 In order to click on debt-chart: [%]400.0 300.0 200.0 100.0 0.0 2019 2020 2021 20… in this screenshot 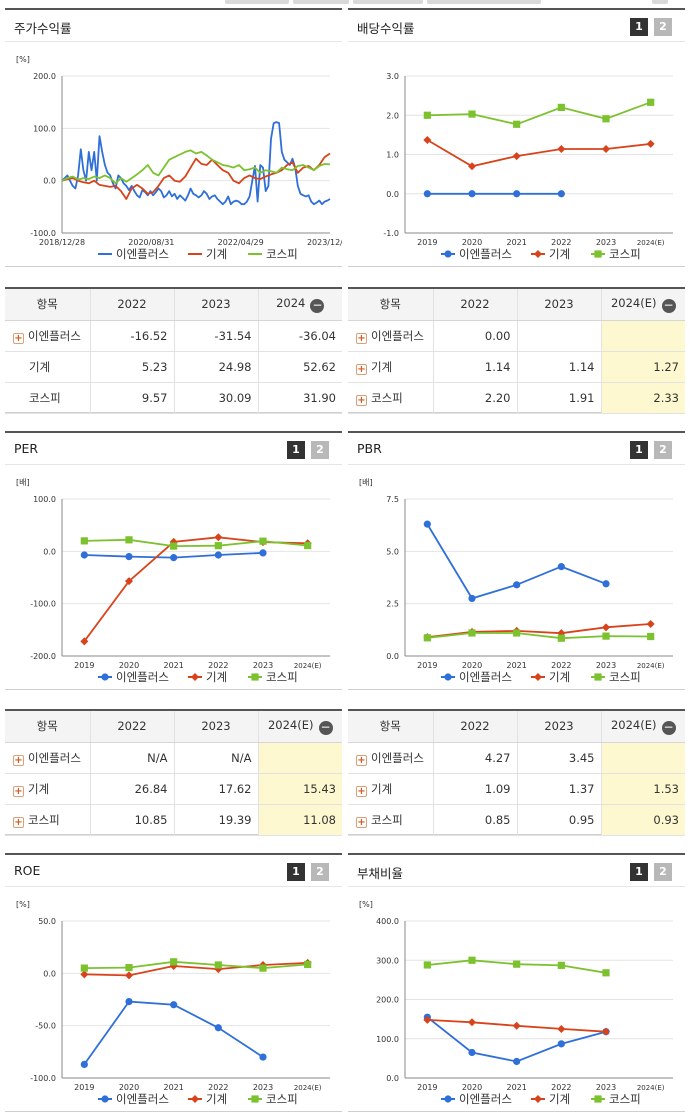, I will do `click(516, 1003)`.